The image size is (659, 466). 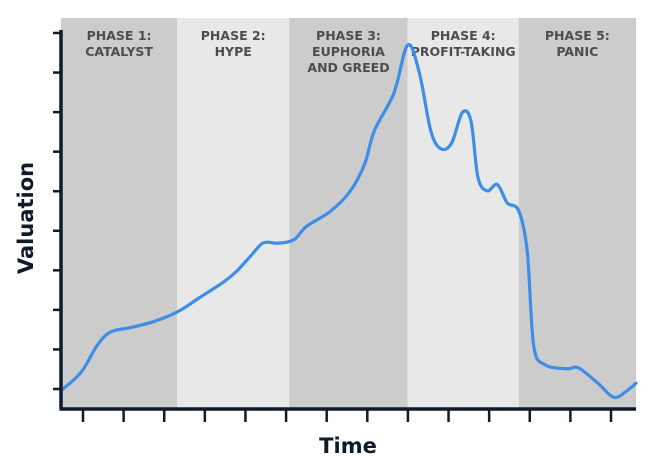 What do you see at coordinates (577, 43) in the screenshot?
I see `phase-label-5: PHASE 5: PANIC` at bounding box center [577, 43].